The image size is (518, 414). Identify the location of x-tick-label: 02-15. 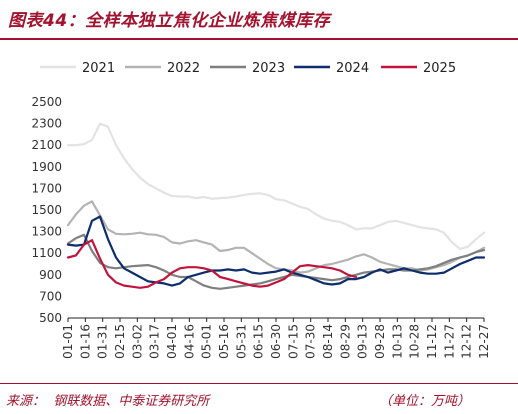
(120, 341).